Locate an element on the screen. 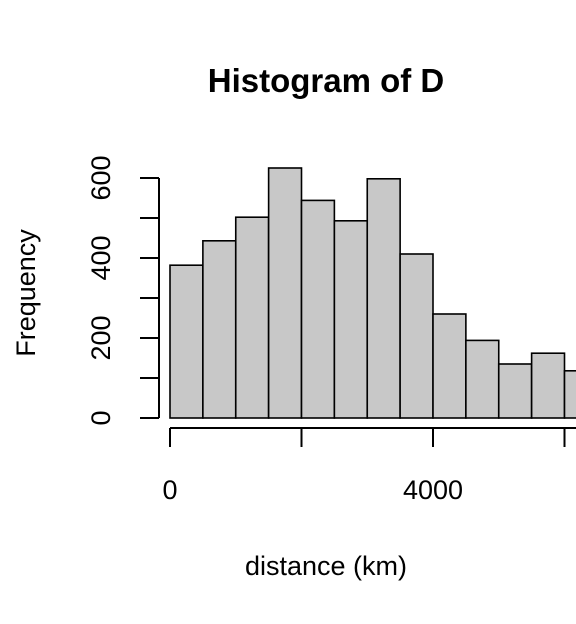  chart-title: Histogram of D is located at coordinates (326, 80).